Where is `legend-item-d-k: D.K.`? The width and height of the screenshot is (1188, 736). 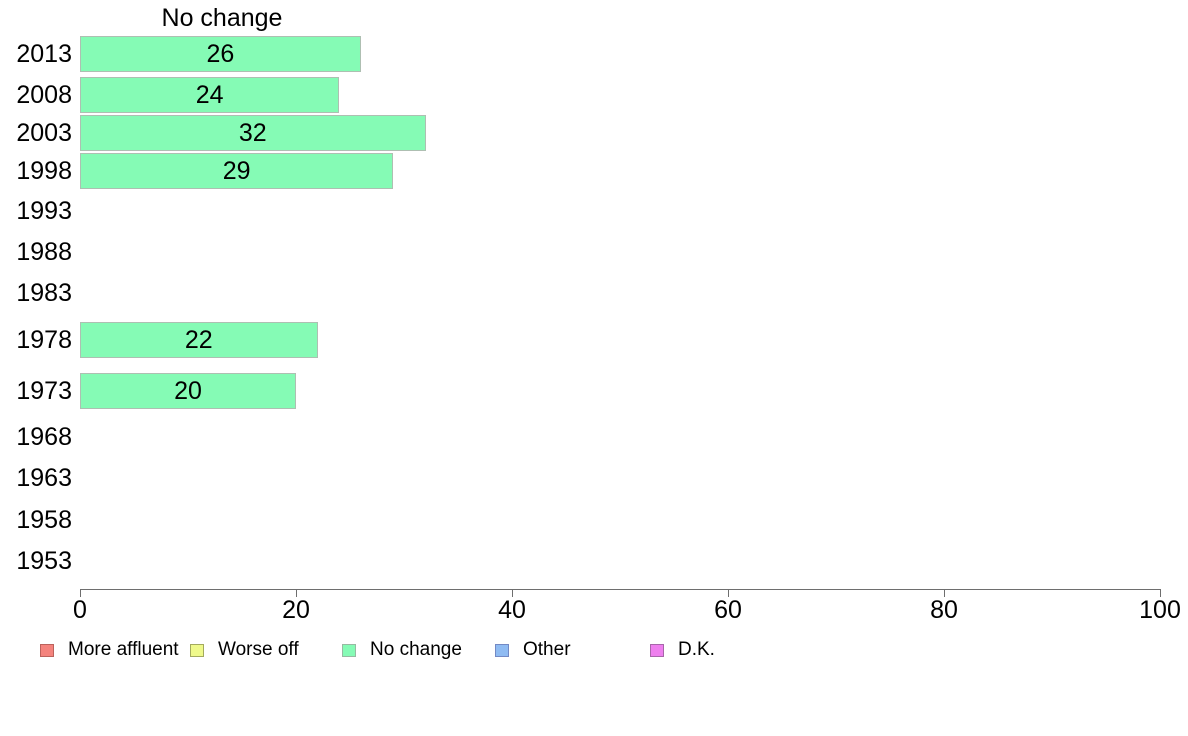
legend-item-d-k: D.K. is located at coordinates (682, 650).